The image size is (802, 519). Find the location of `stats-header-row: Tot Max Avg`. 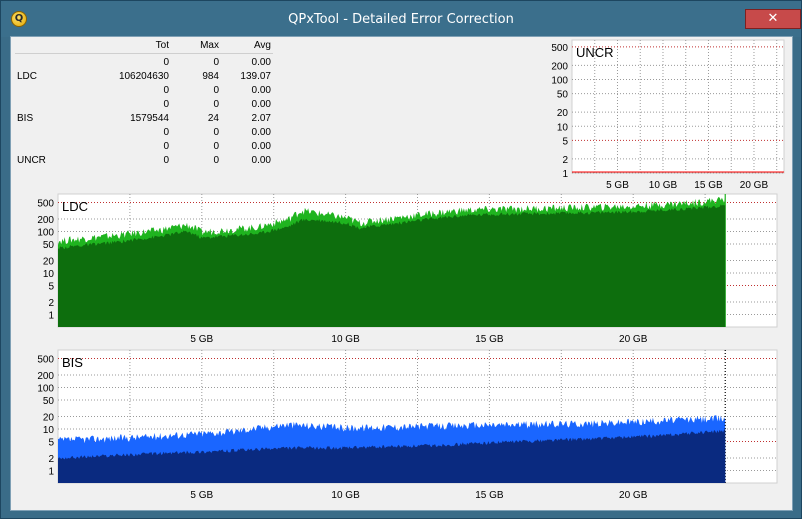

stats-header-row: Tot Max Avg is located at coordinates (144, 47).